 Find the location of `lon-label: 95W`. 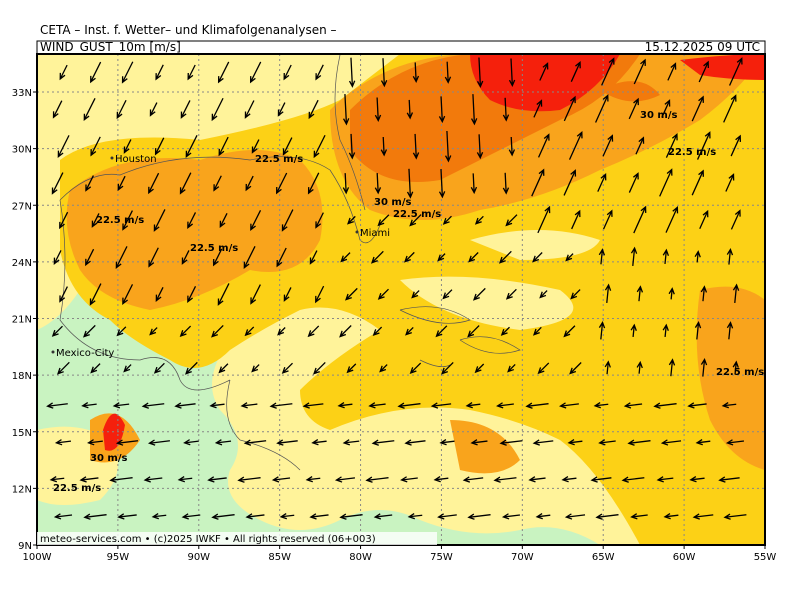

lon-label: 95W is located at coordinates (118, 557).